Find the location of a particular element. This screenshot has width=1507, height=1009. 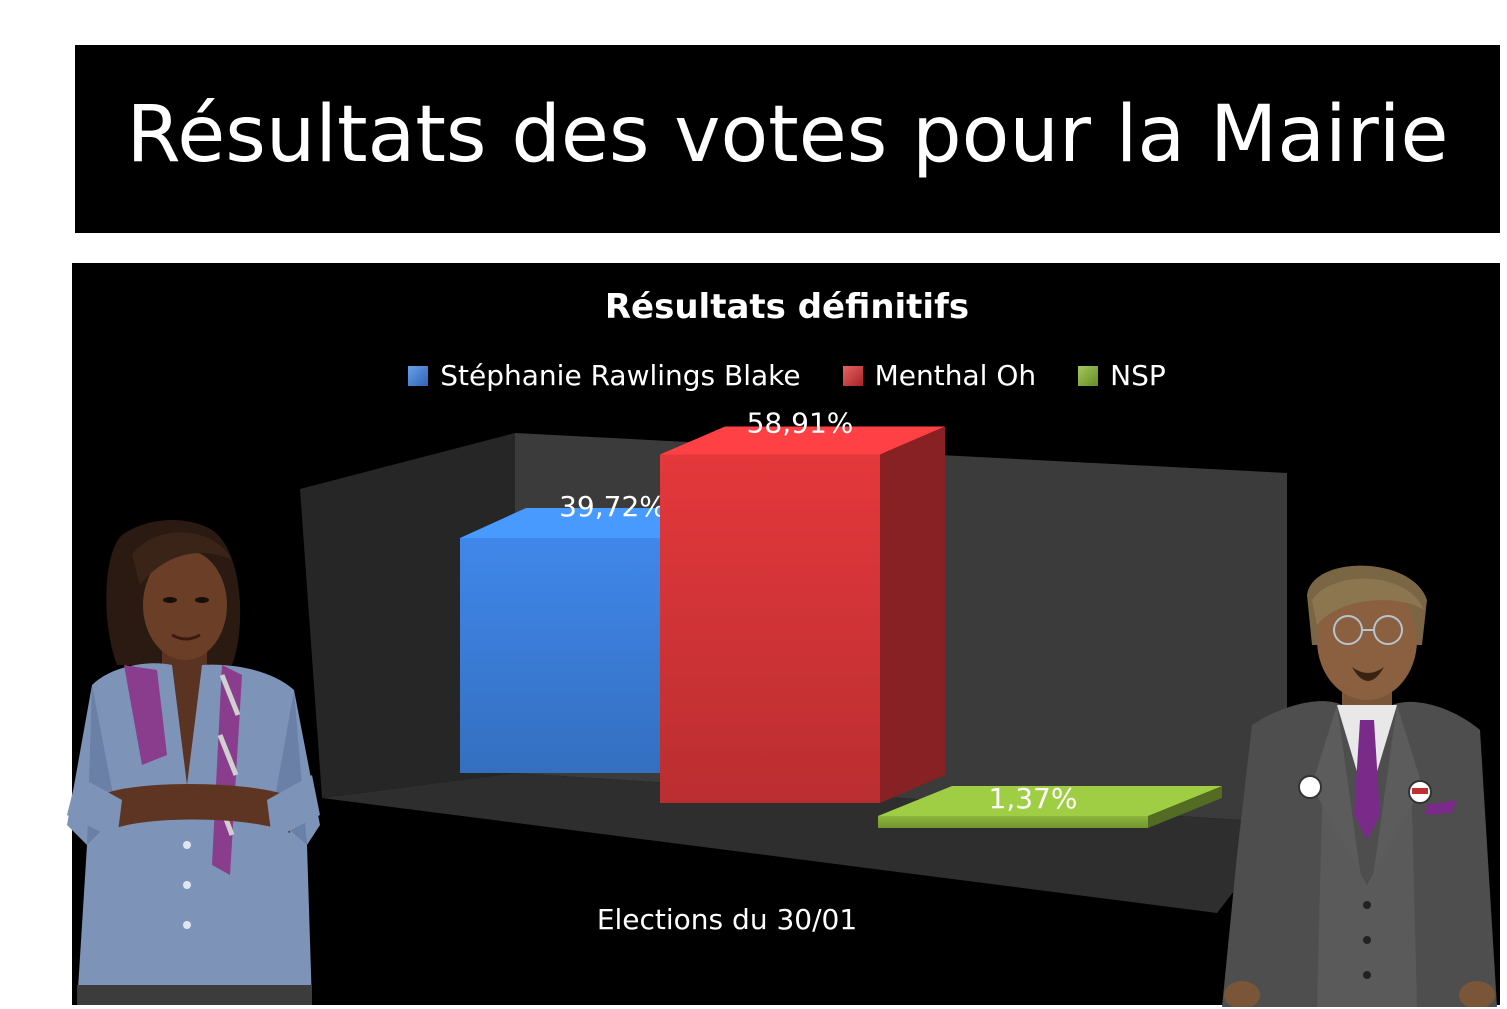

x-axis-label: Elections du 30/01 is located at coordinates (727, 919).